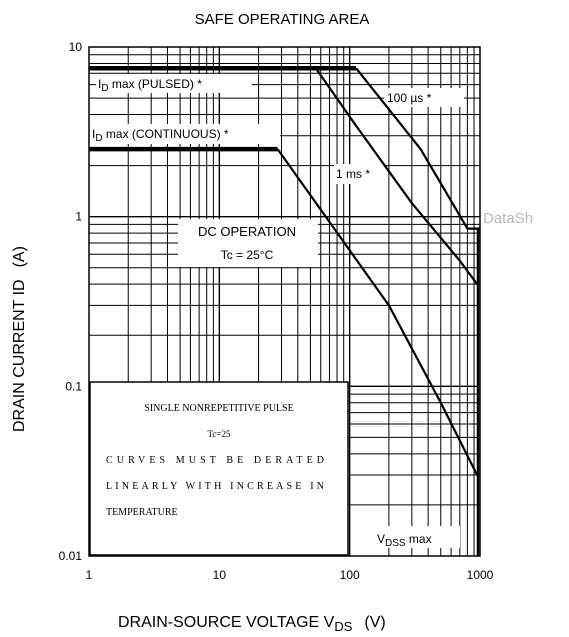 Image resolution: width=569 pixels, height=637 pixels. What do you see at coordinates (71, 556) in the screenshot?
I see `y-tick-label: 0.01` at bounding box center [71, 556].